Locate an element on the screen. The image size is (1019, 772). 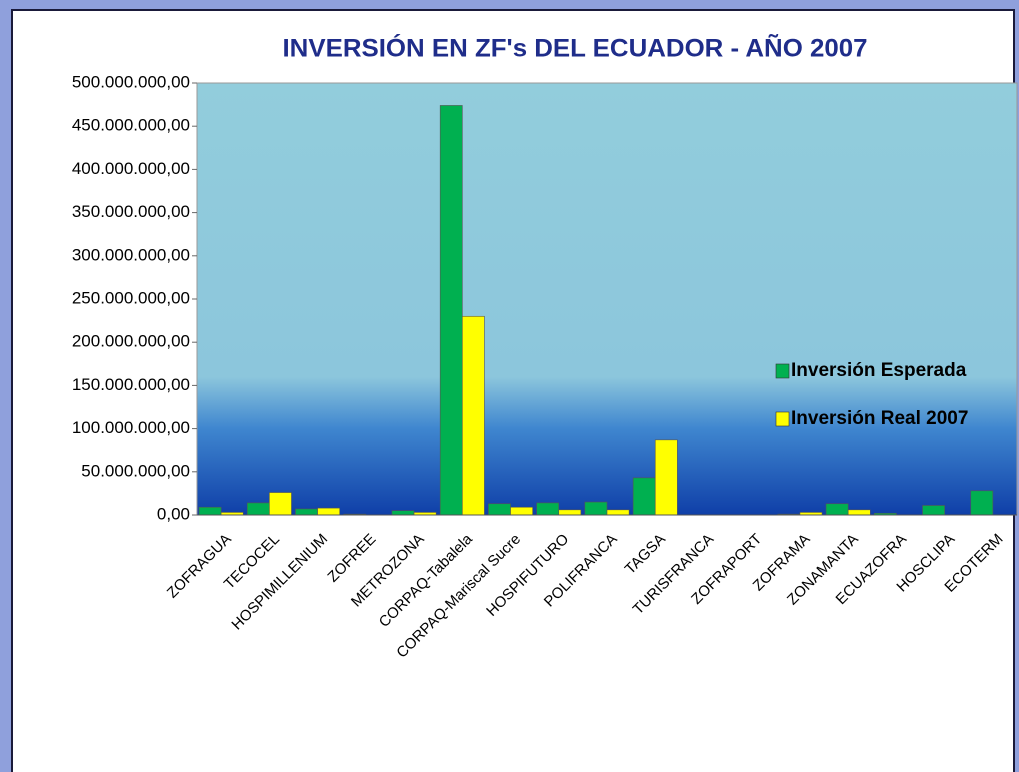
y-tick-label: 0,00 is located at coordinates (173, 513).